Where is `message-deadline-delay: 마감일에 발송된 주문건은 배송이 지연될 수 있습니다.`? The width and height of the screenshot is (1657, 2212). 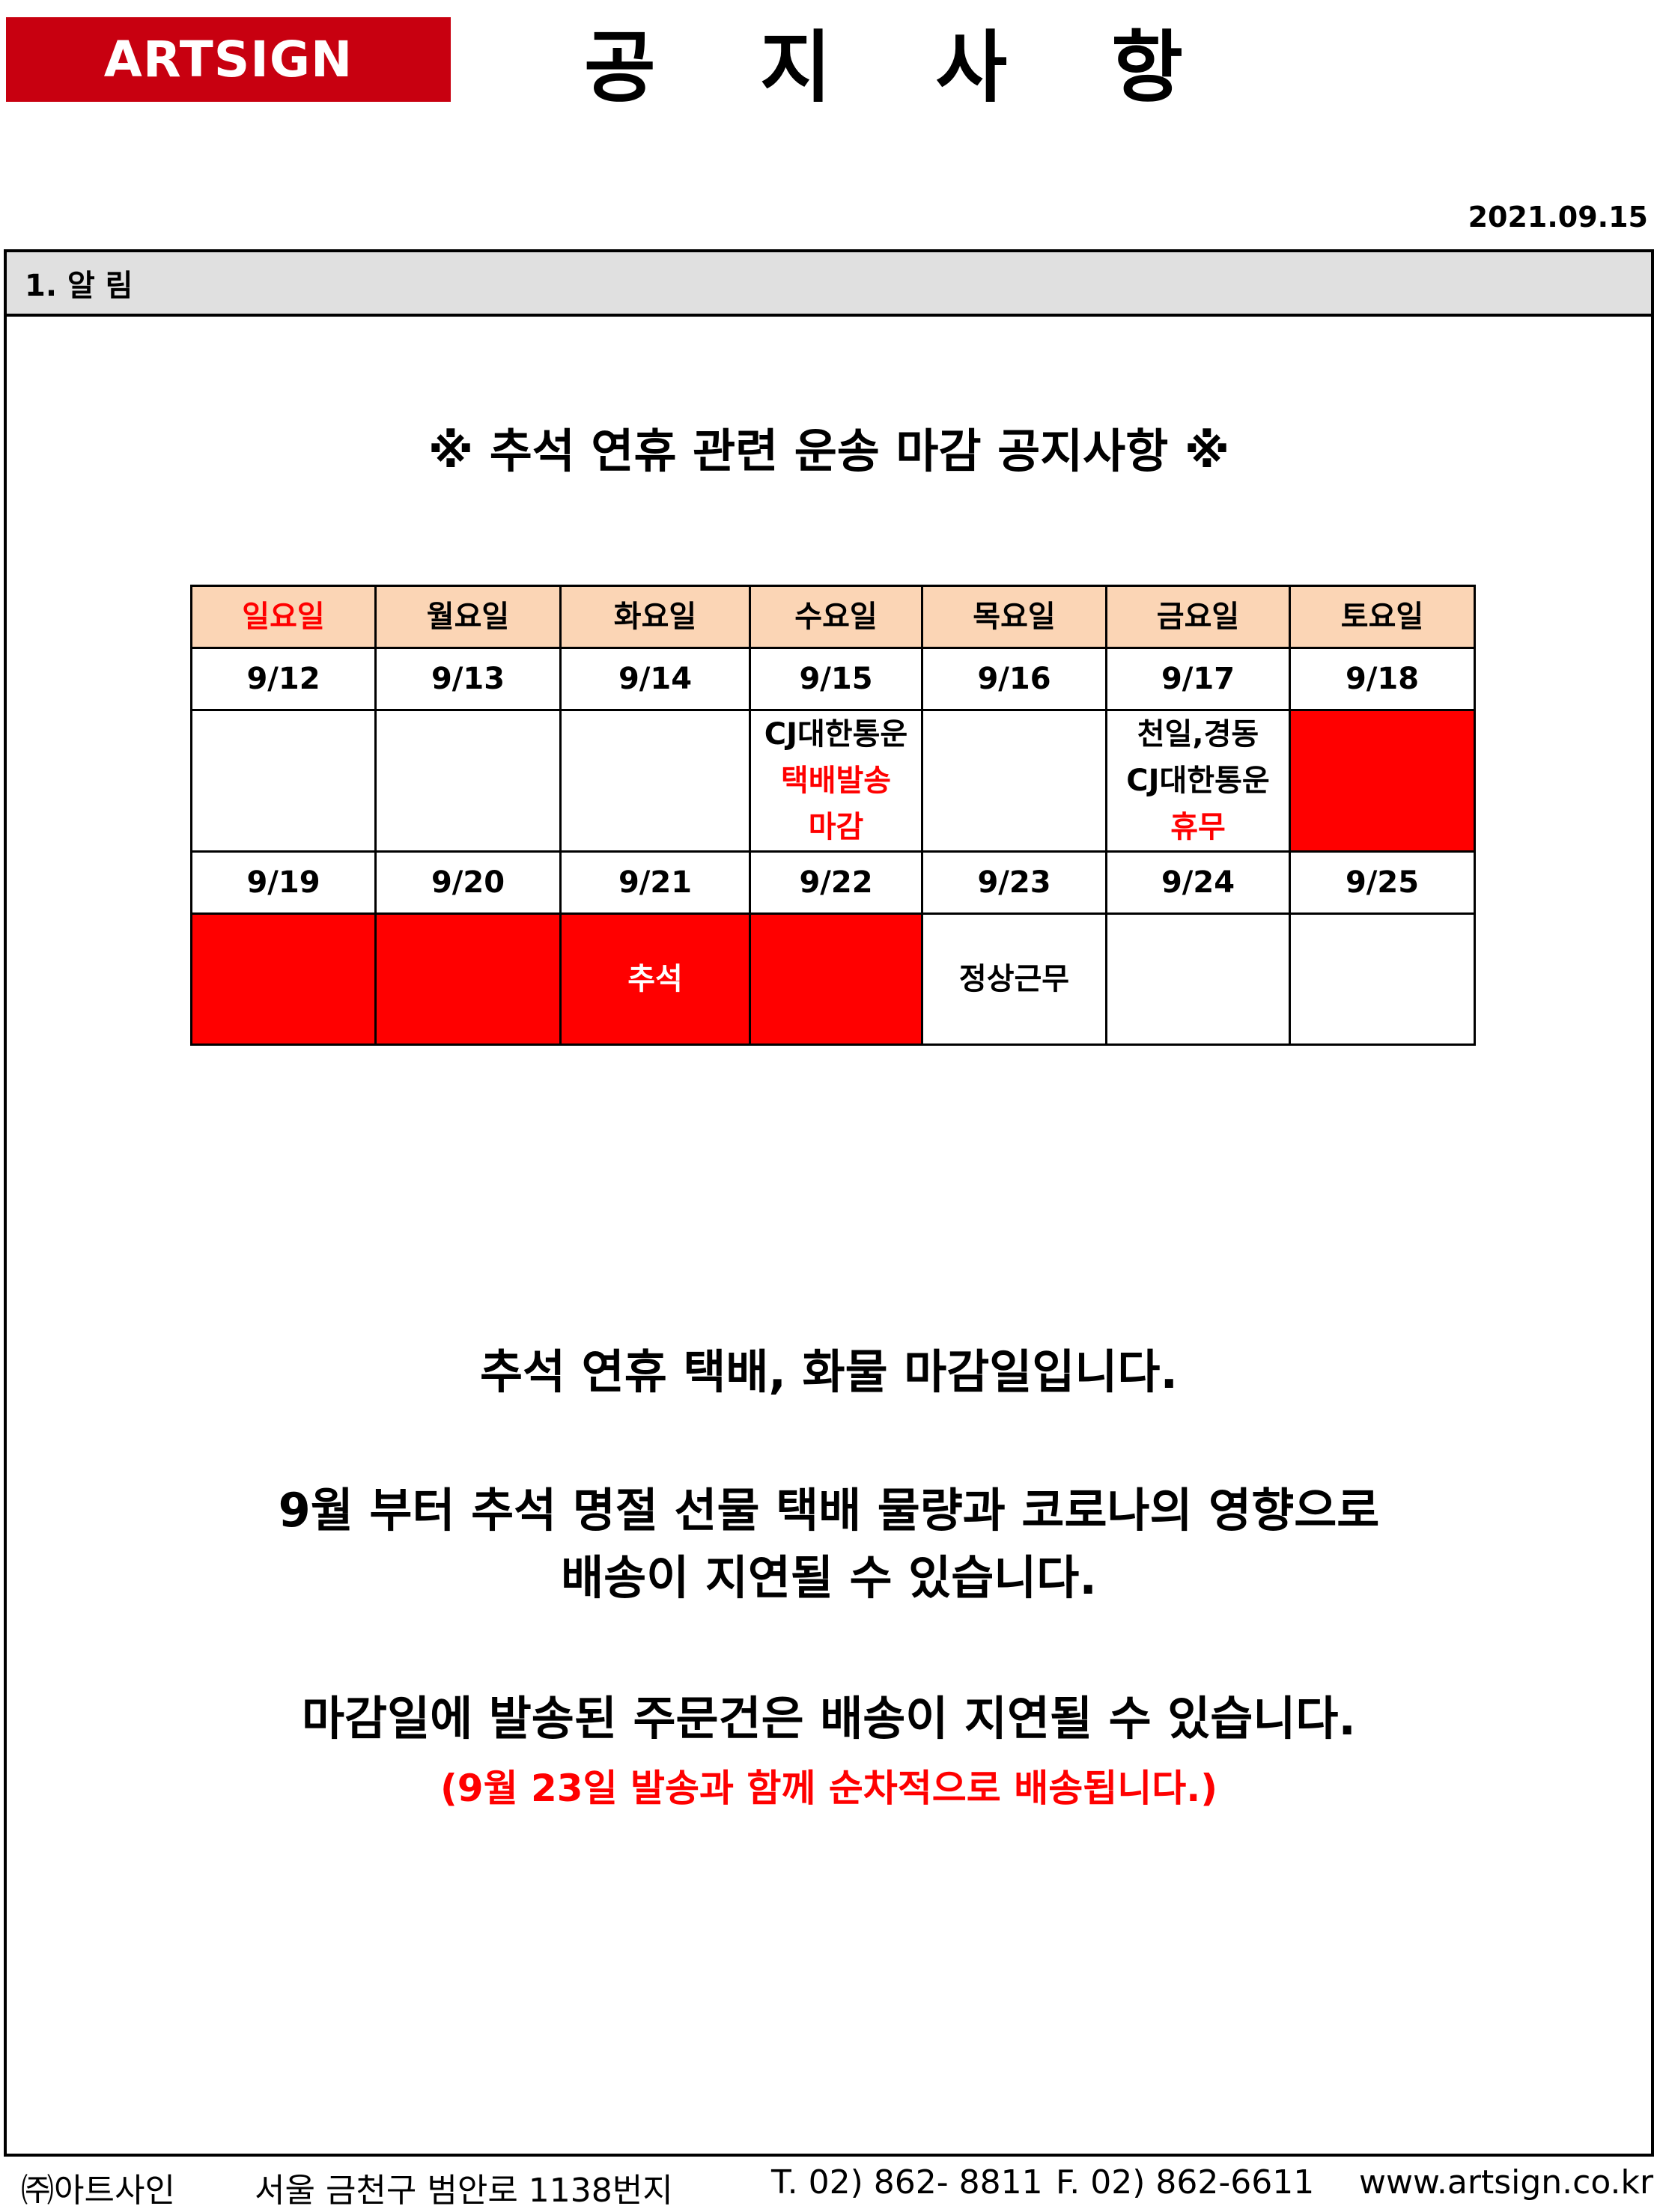
message-deadline-delay: 마감일에 발송된 주문건은 배송이 지연될 수 있습니다. is located at coordinates (829, 1719).